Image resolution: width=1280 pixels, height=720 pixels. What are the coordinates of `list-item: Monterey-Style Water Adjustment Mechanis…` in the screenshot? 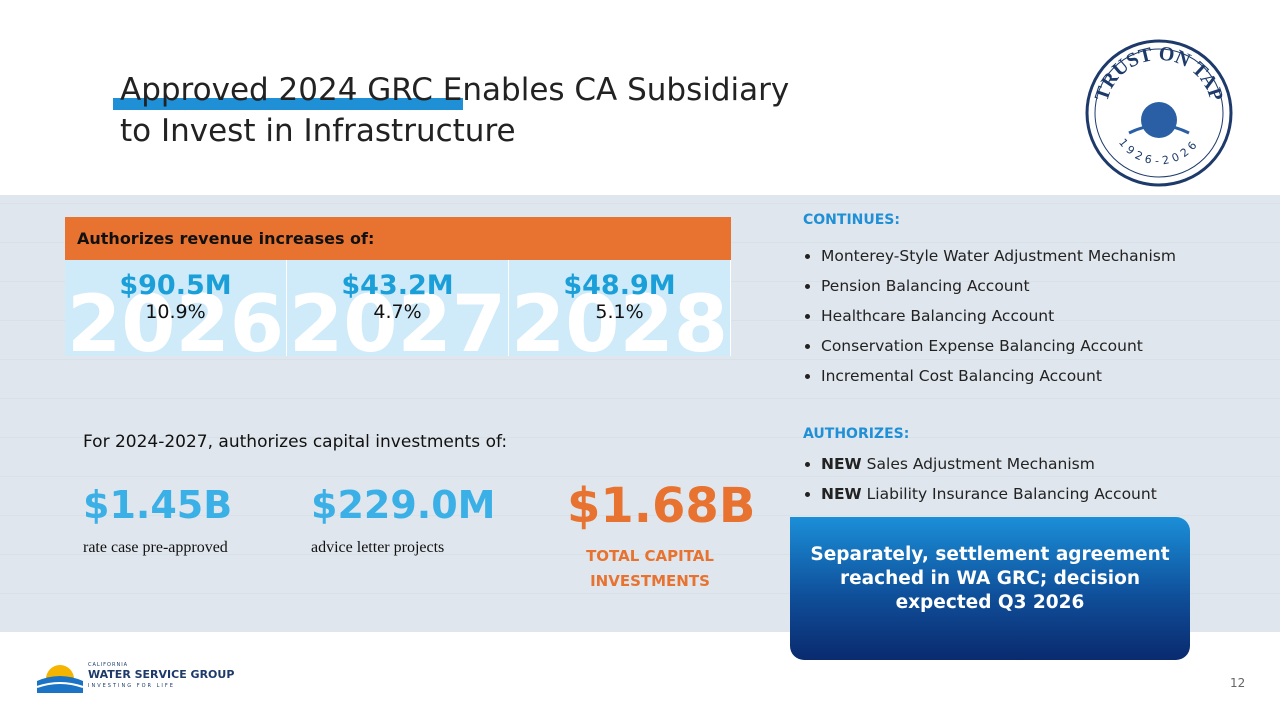 It's located at (1006, 256).